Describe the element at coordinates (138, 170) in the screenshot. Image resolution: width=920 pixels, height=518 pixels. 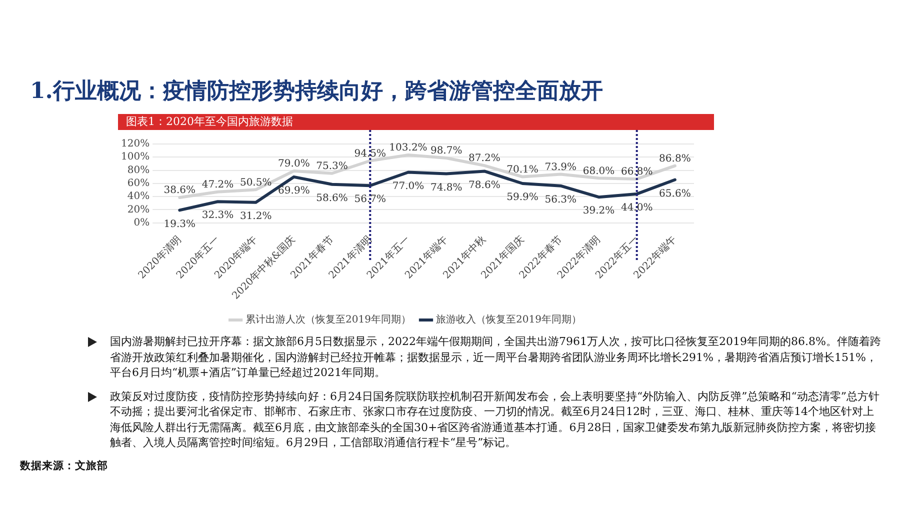
I see `y-tick-label: 80%` at that location.